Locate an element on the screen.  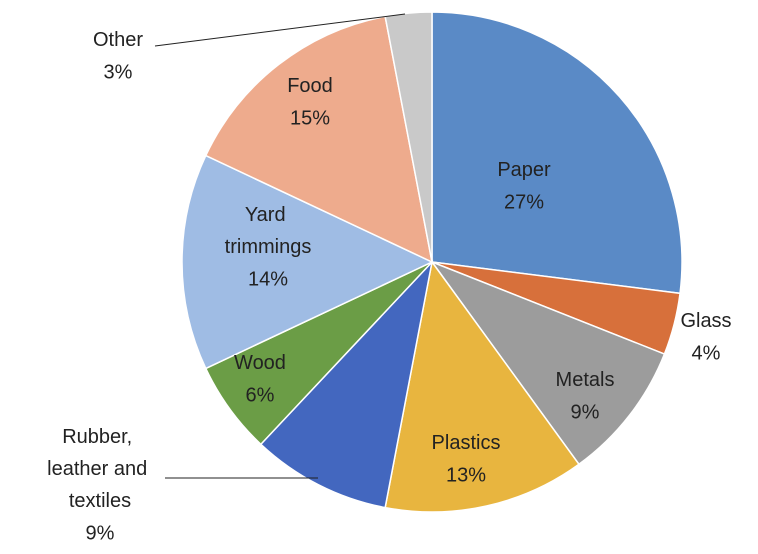
leader-line is located at coordinates (280, 30).